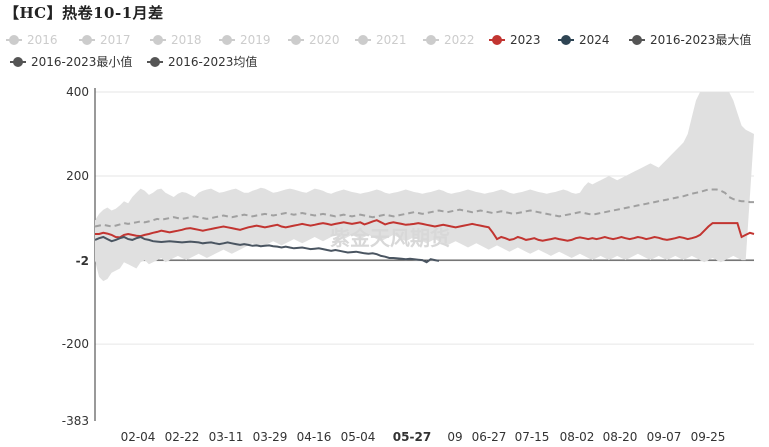 Image resolution: width=769 pixels, height=447 pixels. Describe the element at coordinates (390, 238) in the screenshot. I see `watermark: 紫金天风期货` at that location.